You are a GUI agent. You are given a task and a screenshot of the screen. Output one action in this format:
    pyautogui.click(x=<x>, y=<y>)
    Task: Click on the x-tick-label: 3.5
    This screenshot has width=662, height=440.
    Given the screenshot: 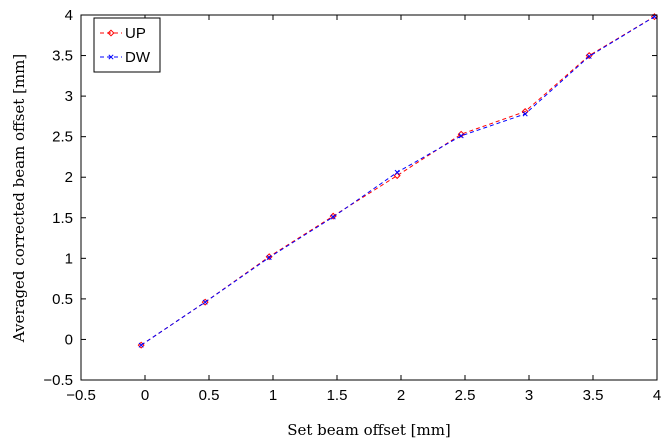 What is the action you would take?
    pyautogui.click(x=593, y=395)
    